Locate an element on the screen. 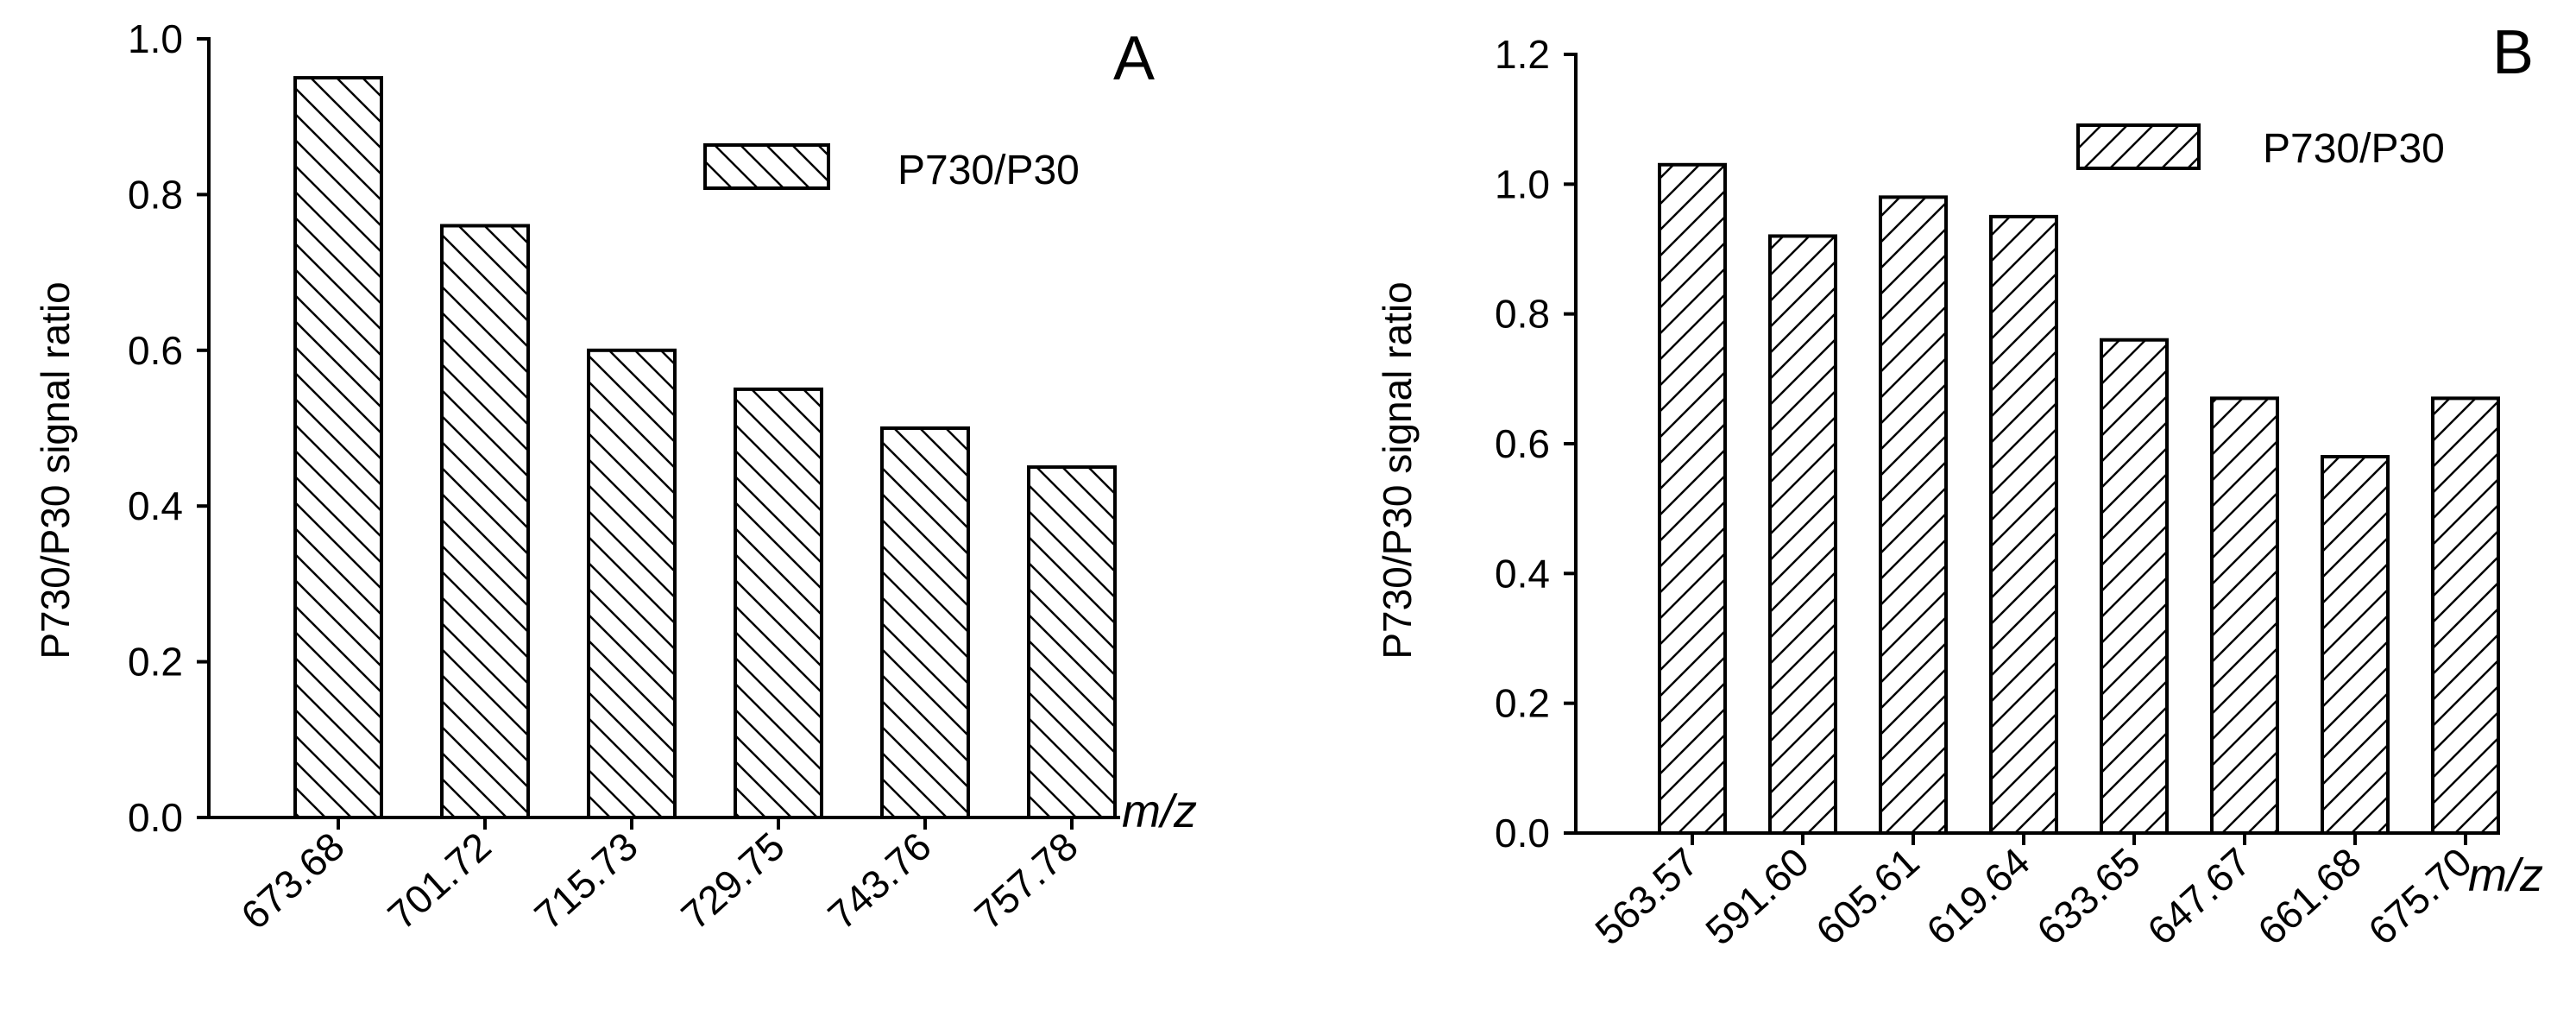 Image resolution: width=2576 pixels, height=1010 pixels. x-tick-label: 675.70 is located at coordinates (2419, 897).